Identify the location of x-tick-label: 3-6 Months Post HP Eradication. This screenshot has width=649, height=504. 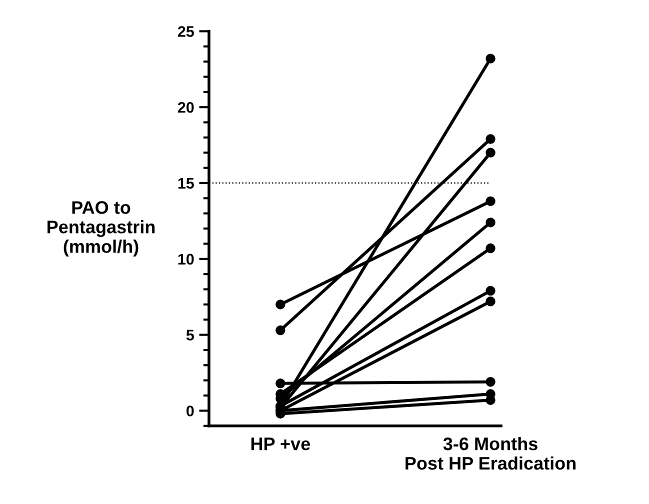
(491, 453).